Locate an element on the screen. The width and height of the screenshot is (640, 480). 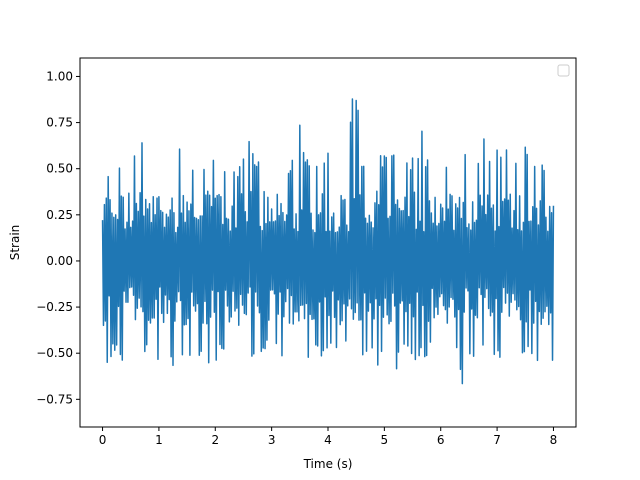
x-tick-label: 4 is located at coordinates (328, 440).